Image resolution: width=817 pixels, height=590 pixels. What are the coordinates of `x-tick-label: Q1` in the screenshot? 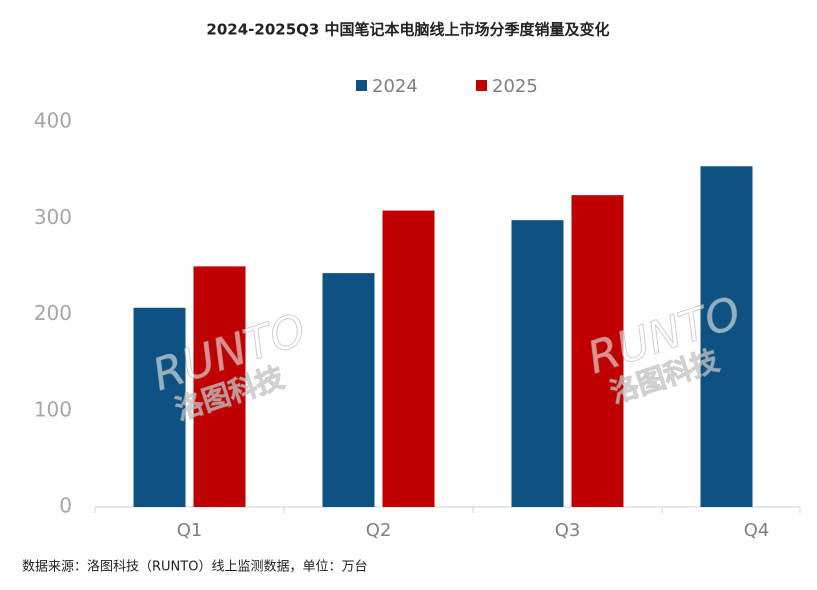 It's located at (190, 530).